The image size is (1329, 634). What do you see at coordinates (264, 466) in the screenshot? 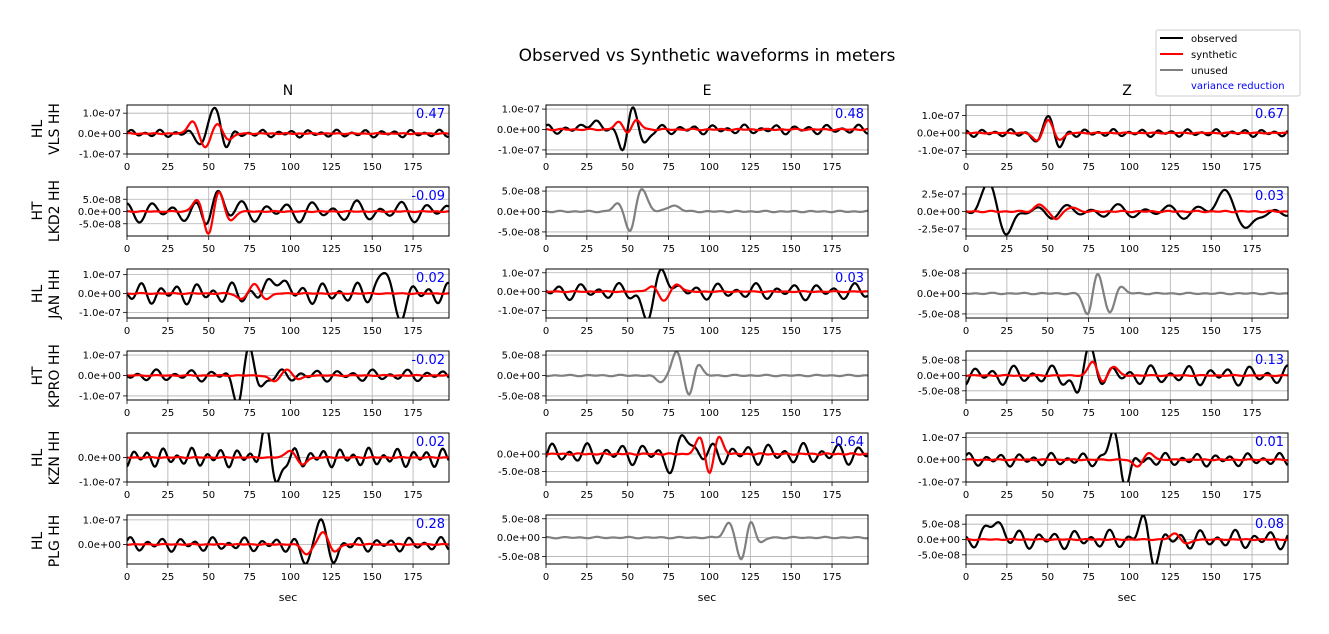
I see `waveform-panel: 0 25 50 75 100 125 150 175 0.0e+00 -1.0e-07 0.02` at bounding box center [264, 466].